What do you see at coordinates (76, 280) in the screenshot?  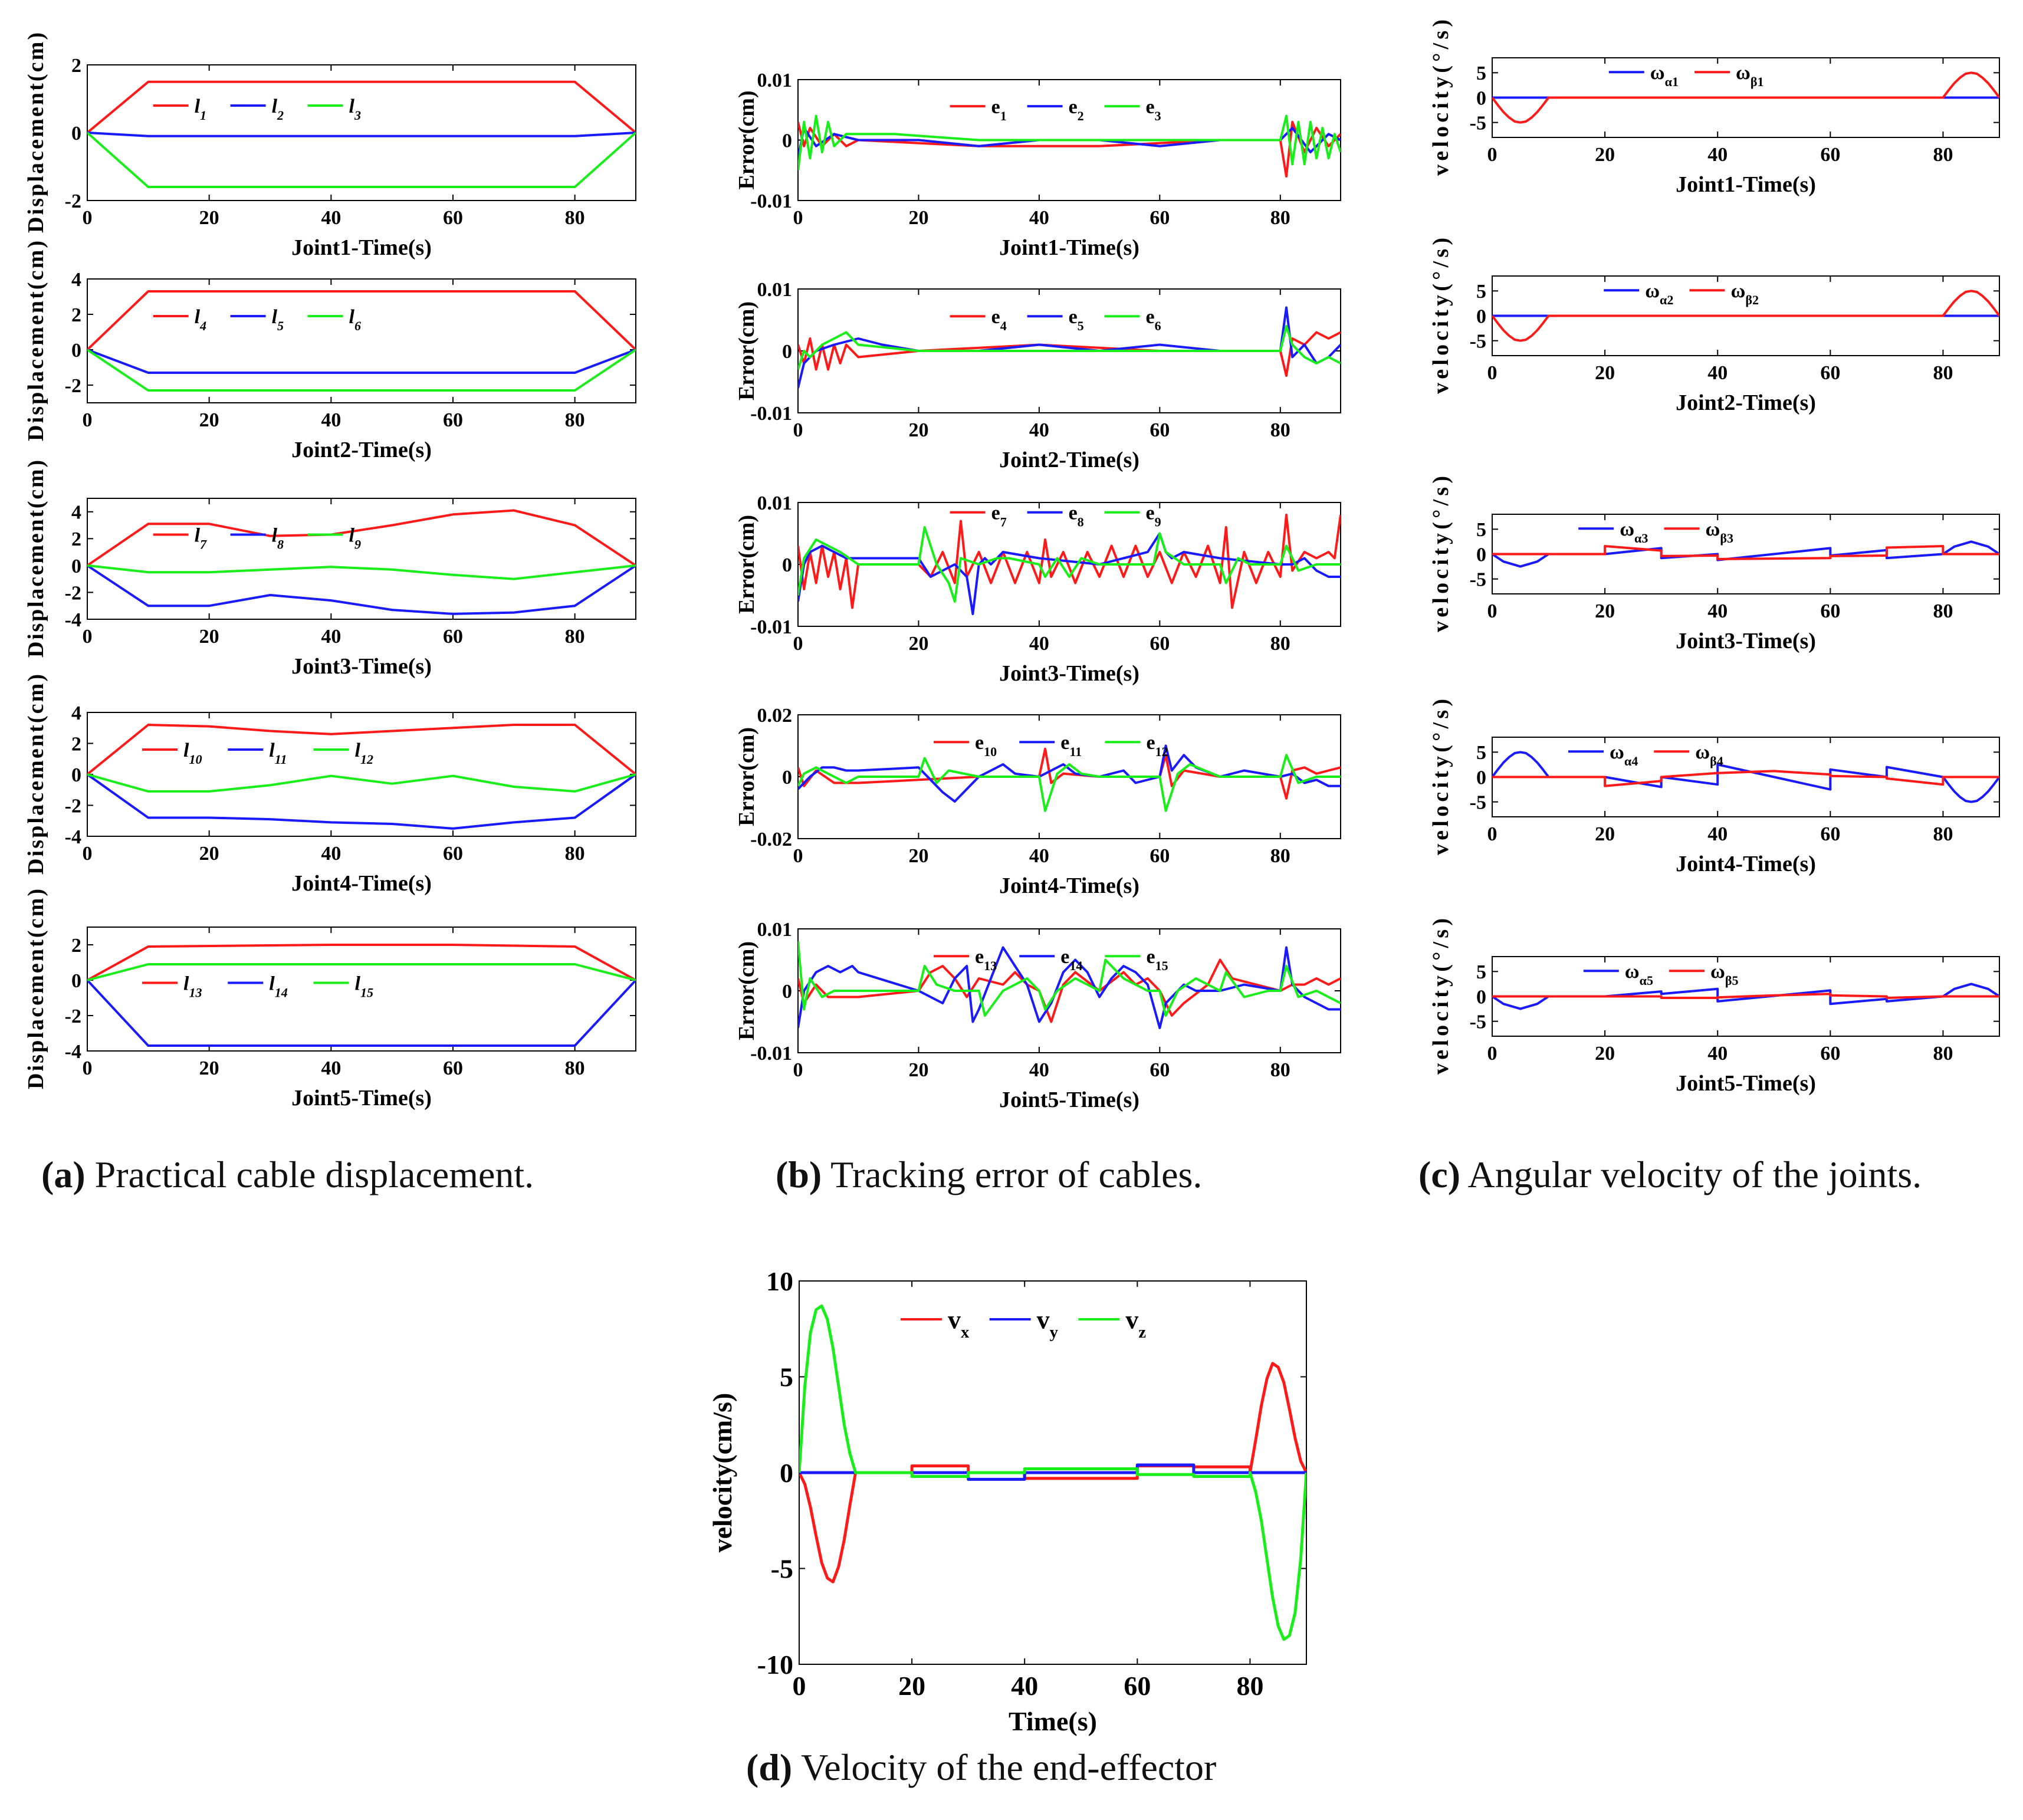 I see `y-tick-label: 4` at bounding box center [76, 280].